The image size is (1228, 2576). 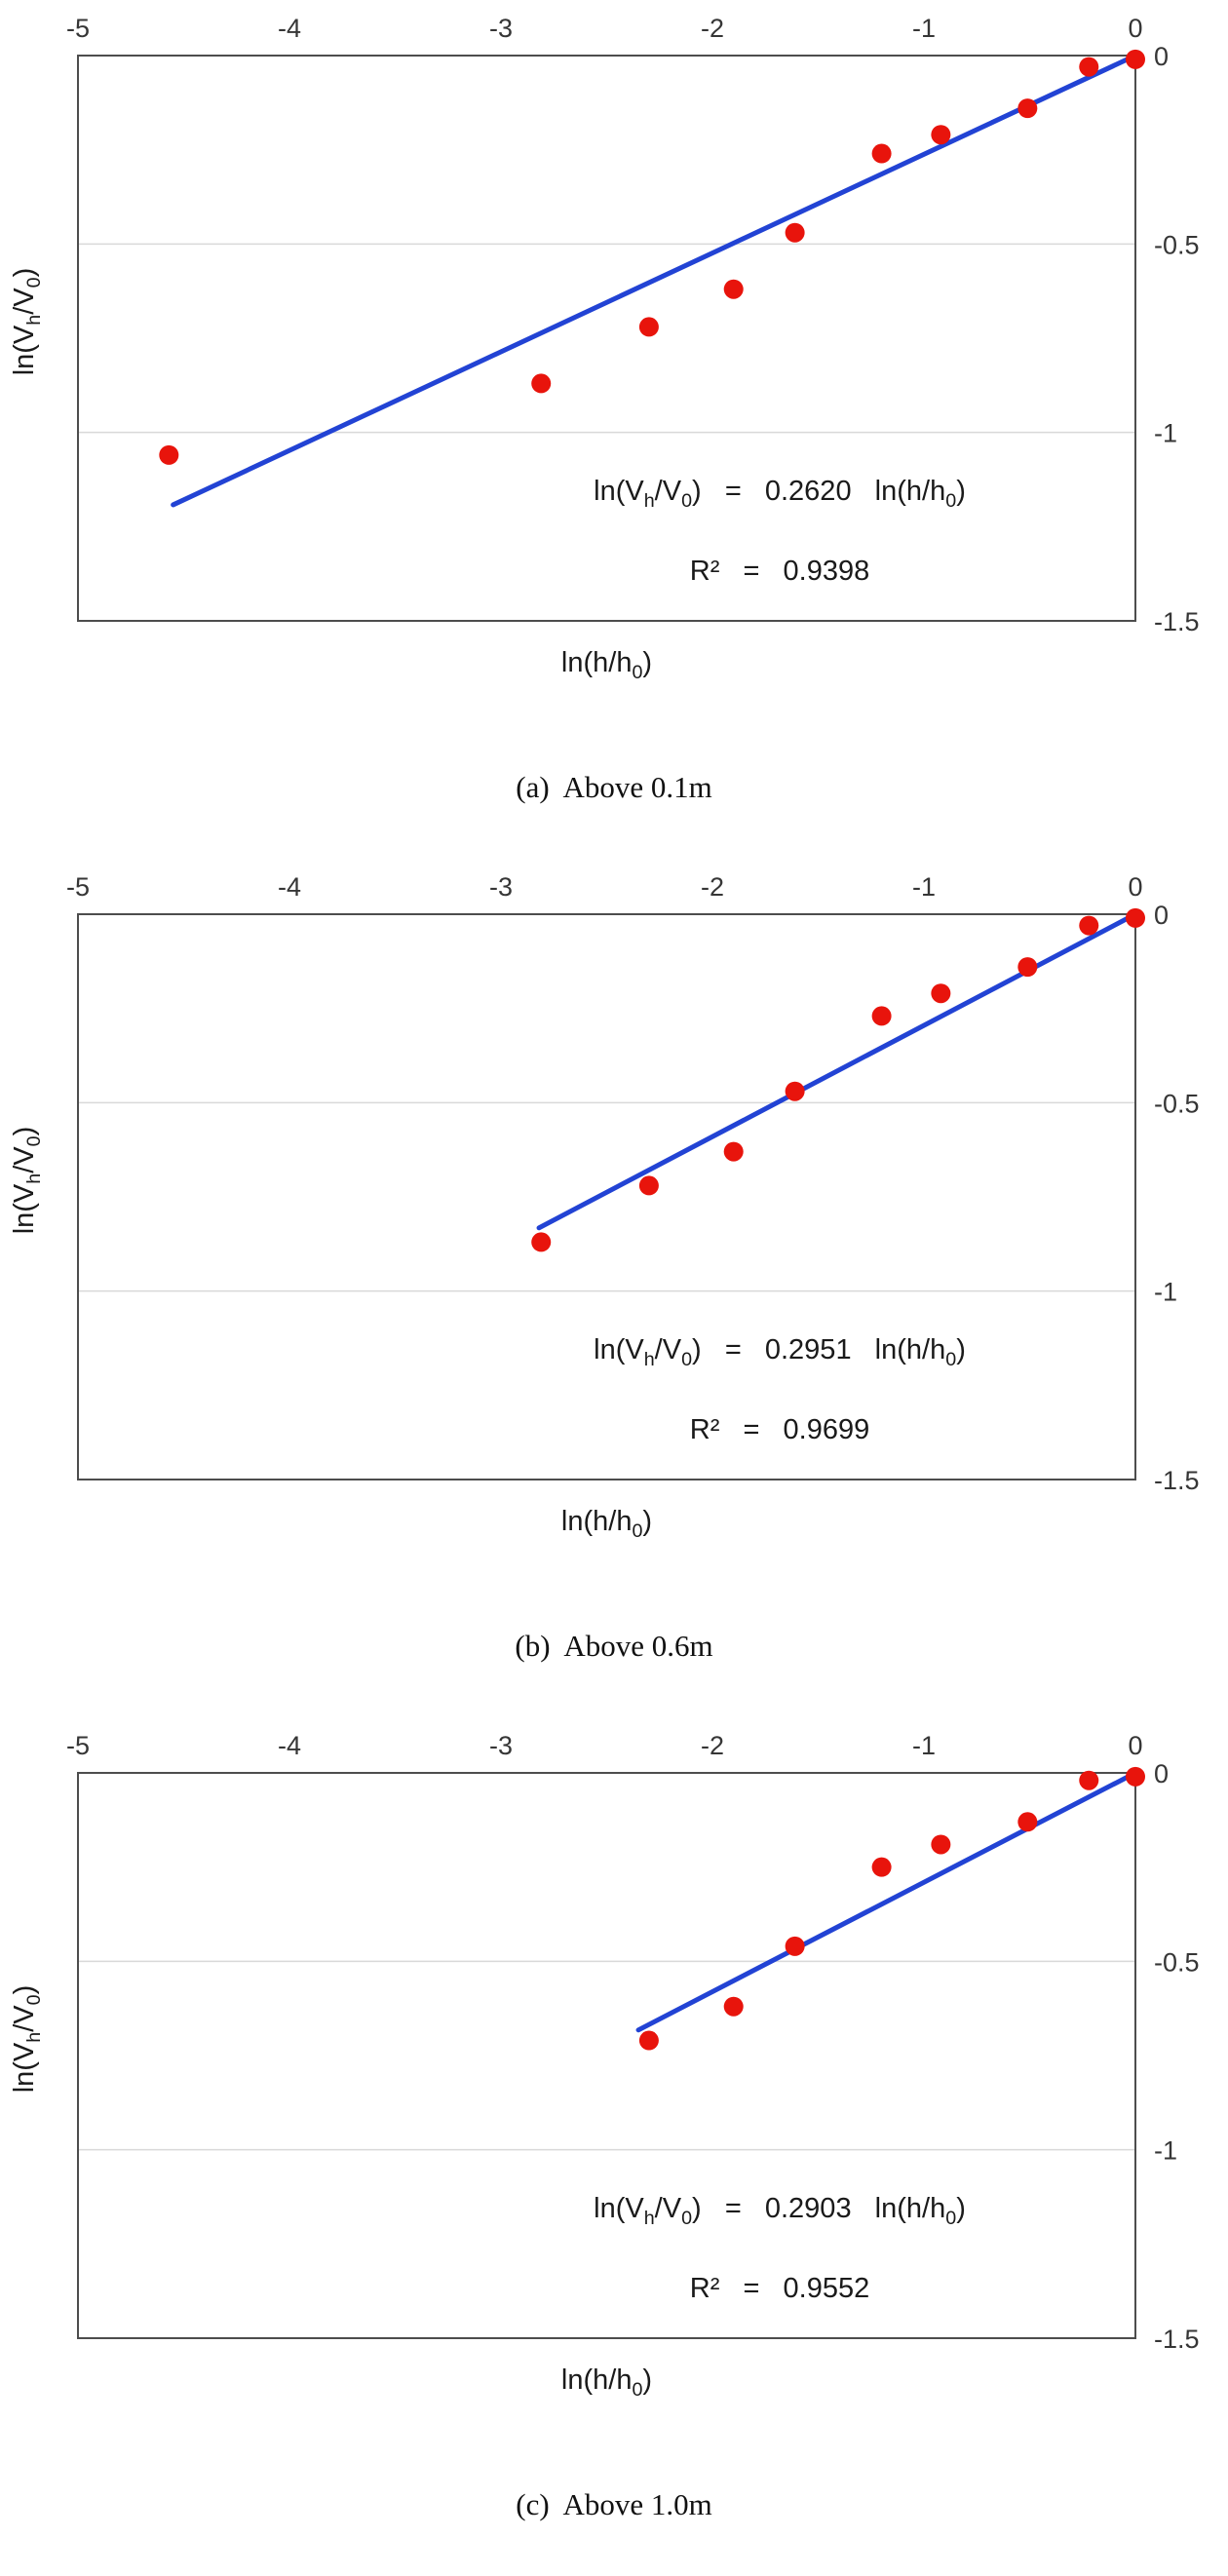 What do you see at coordinates (606, 2383) in the screenshot?
I see `x-axis-title-c: ln(h/h0)` at bounding box center [606, 2383].